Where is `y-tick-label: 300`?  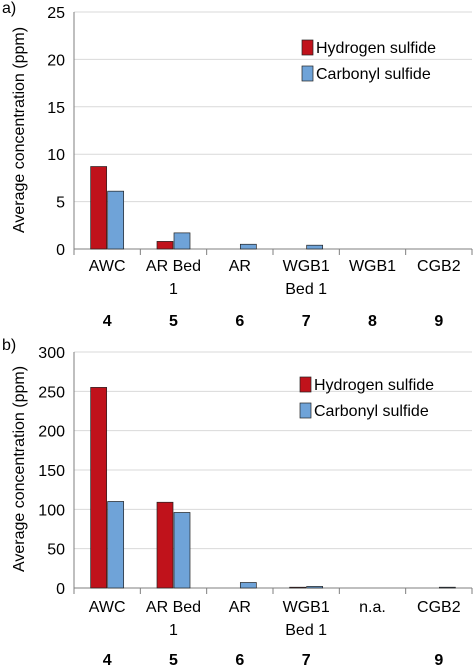
y-tick-label: 300 is located at coordinates (51, 353).